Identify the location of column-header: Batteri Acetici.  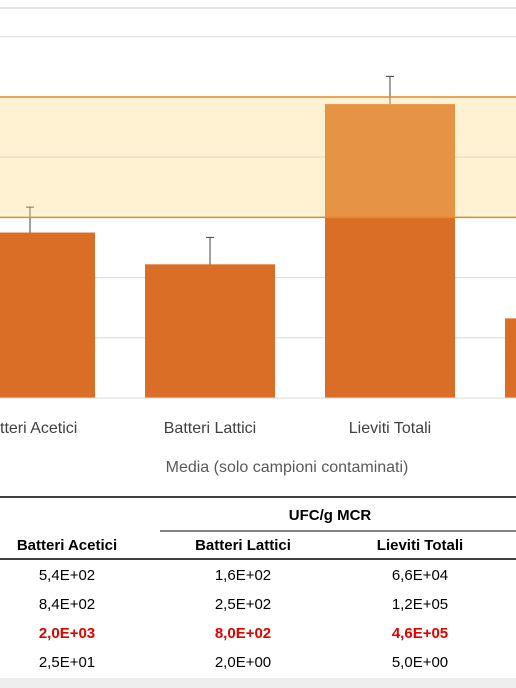
(67, 545).